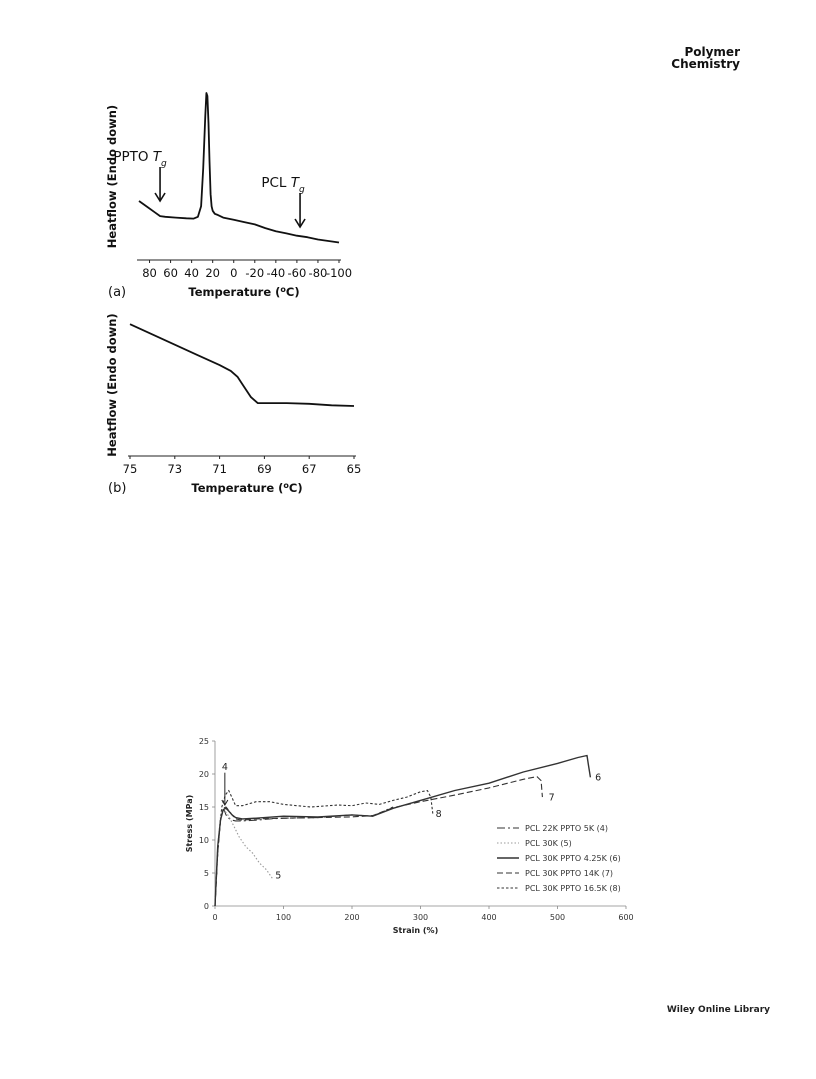 The width and height of the screenshot is (816, 1079). I want to click on legend-entry: PCL 30K (5), so click(548, 843).